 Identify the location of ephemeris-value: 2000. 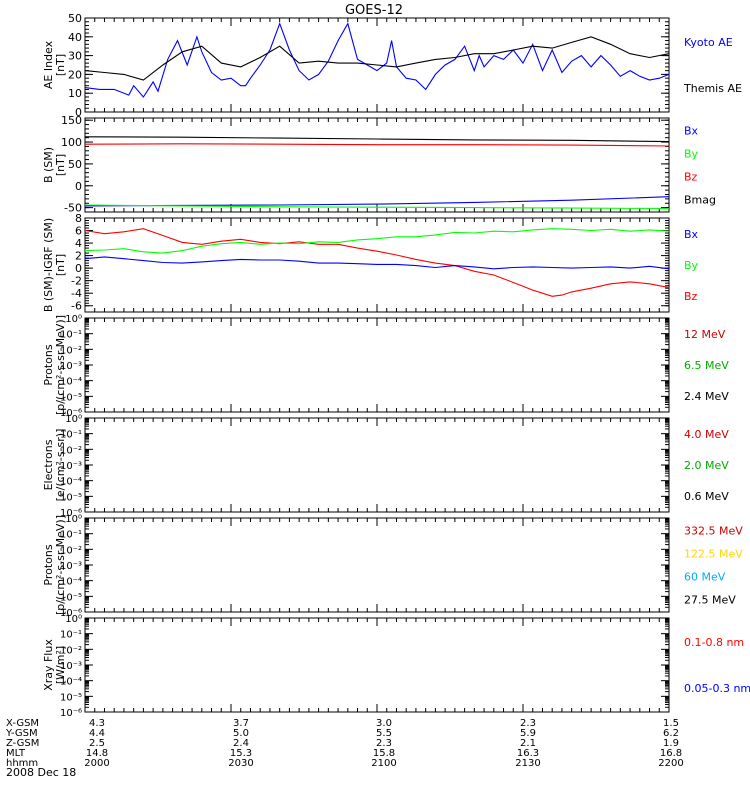
(96, 763).